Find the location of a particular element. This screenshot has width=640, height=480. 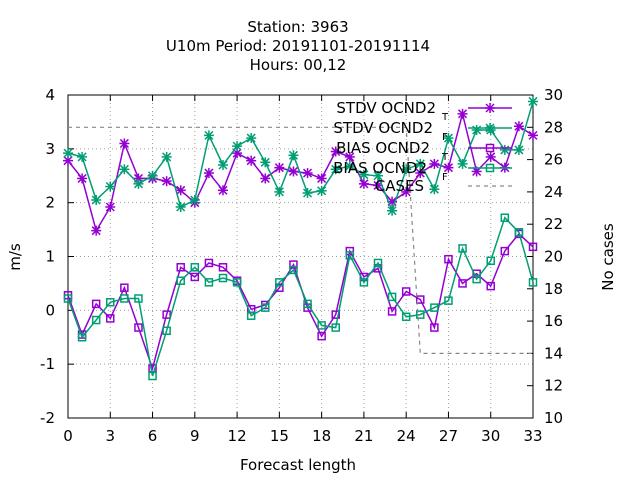

legend-entry: BIAS OCND2 F is located at coordinates (422, 171).